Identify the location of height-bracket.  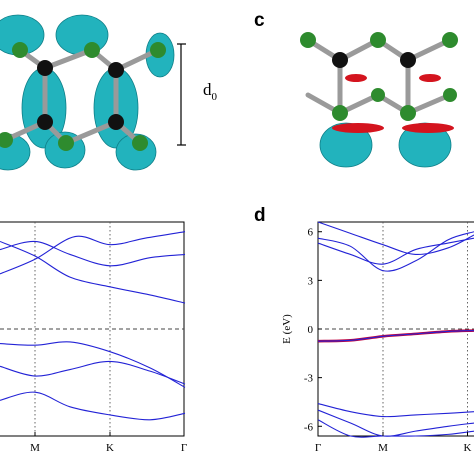
(181, 94).